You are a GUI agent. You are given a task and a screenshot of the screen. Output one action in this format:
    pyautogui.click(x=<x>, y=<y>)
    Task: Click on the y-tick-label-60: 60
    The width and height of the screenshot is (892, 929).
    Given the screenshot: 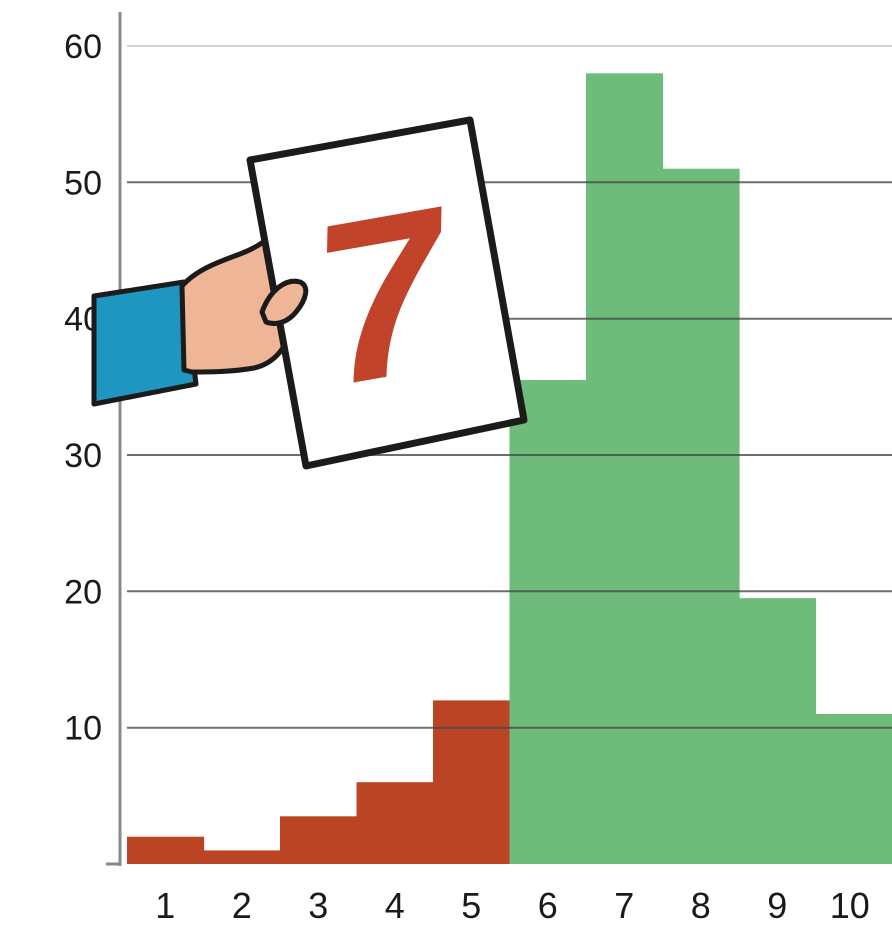 What is the action you would take?
    pyautogui.click(x=83, y=47)
    